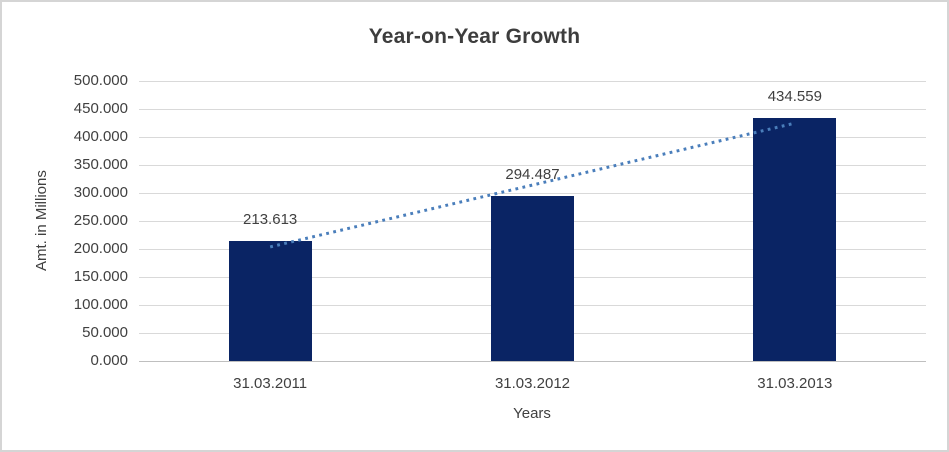  Describe the element at coordinates (532, 361) in the screenshot. I see `x-axis-line` at that location.